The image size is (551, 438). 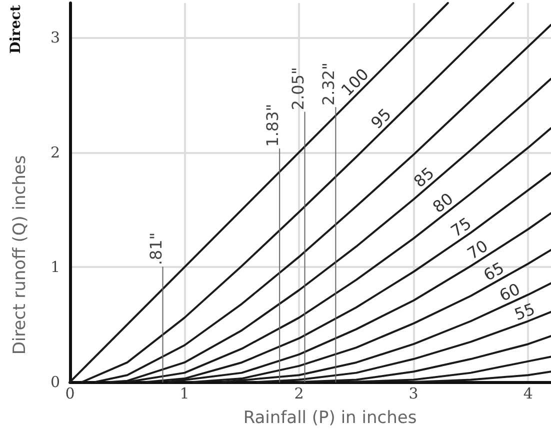 What do you see at coordinates (20, 255) in the screenshot?
I see `y-axis-title: Direct runoff (Q) inches` at bounding box center [20, 255].